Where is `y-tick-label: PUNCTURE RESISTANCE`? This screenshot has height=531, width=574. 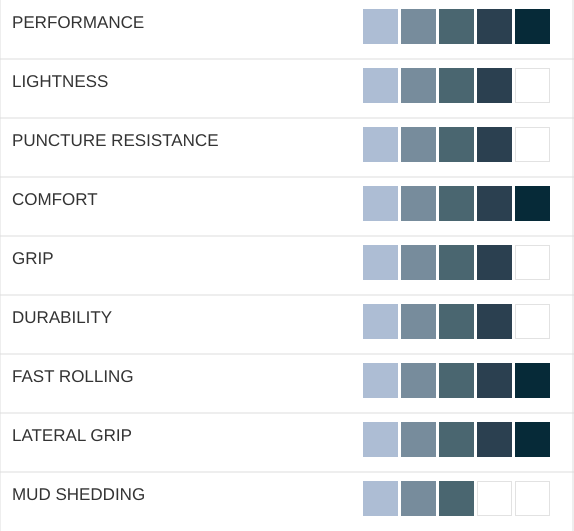
y-tick-label: PUNCTURE RESISTANCE is located at coordinates (115, 140).